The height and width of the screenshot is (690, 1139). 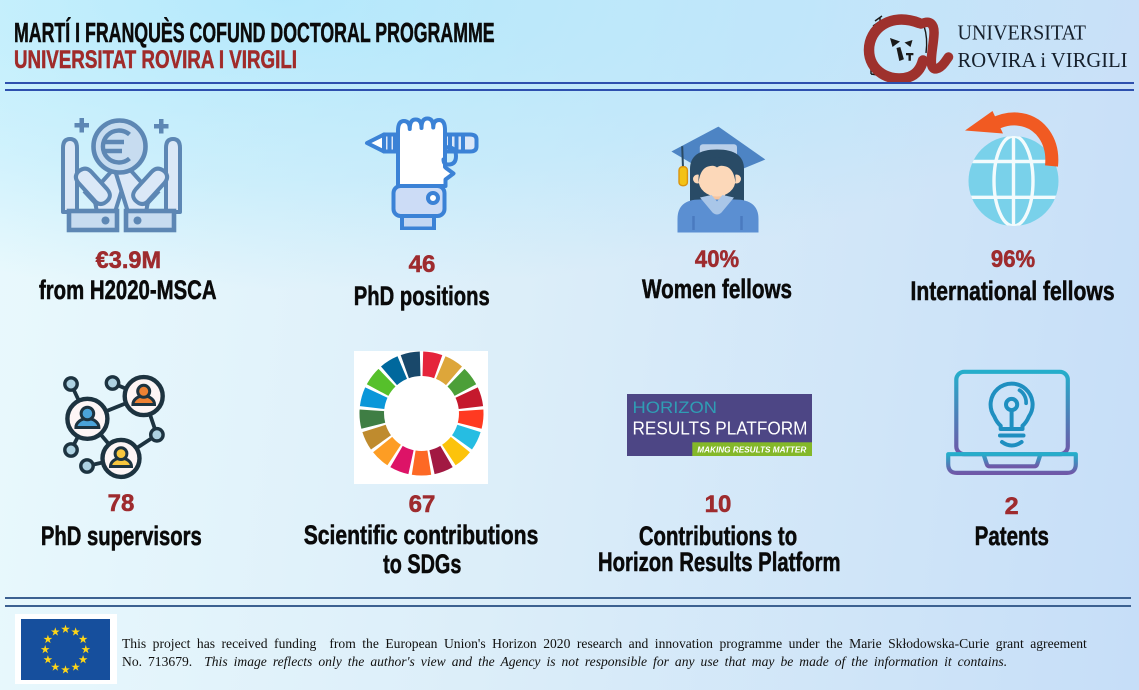 I want to click on svg-text: MAKING RESULTS MATTER, so click(x=752, y=449).